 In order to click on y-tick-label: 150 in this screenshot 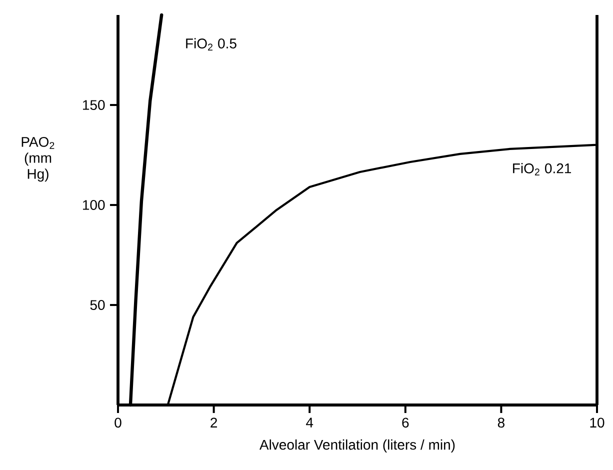, I will do `click(94, 105)`.